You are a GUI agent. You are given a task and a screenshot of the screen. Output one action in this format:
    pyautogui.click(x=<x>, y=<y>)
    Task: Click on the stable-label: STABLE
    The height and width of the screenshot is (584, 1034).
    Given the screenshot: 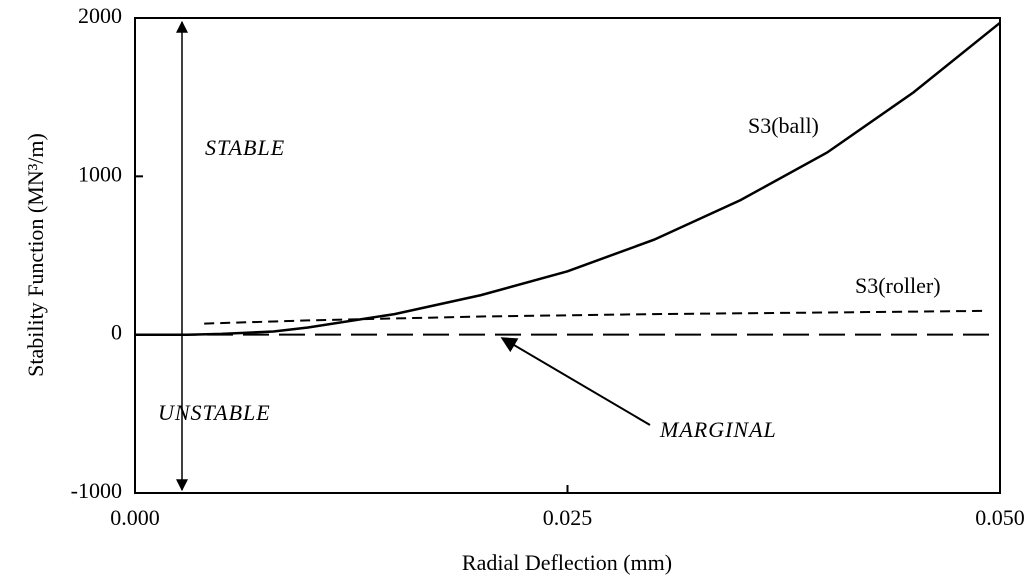 What is the action you would take?
    pyautogui.click(x=245, y=147)
    